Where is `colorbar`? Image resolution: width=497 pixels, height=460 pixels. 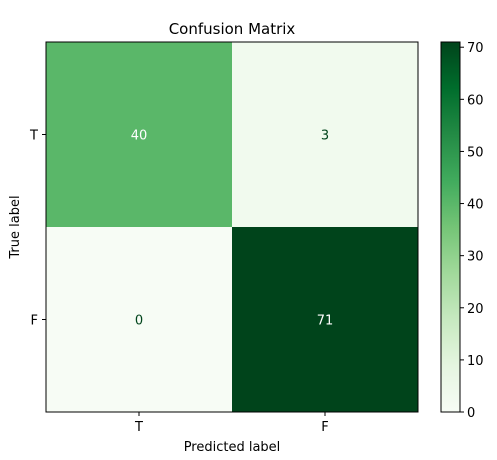 colorbar is located at coordinates (450, 227).